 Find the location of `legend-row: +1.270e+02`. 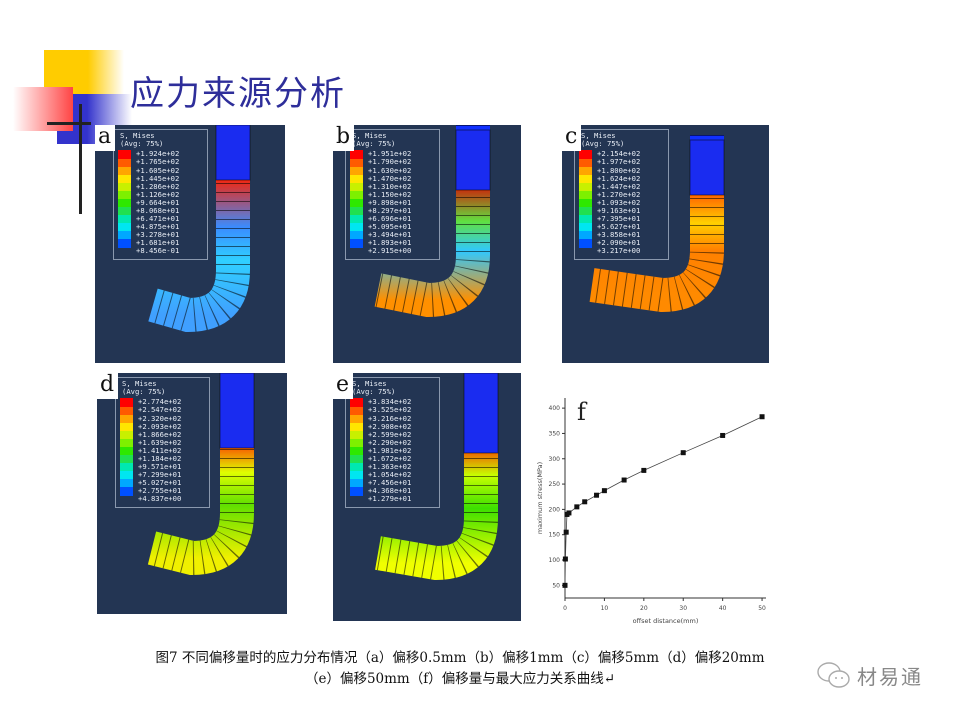

legend-row: +1.270e+02 is located at coordinates (622, 194).